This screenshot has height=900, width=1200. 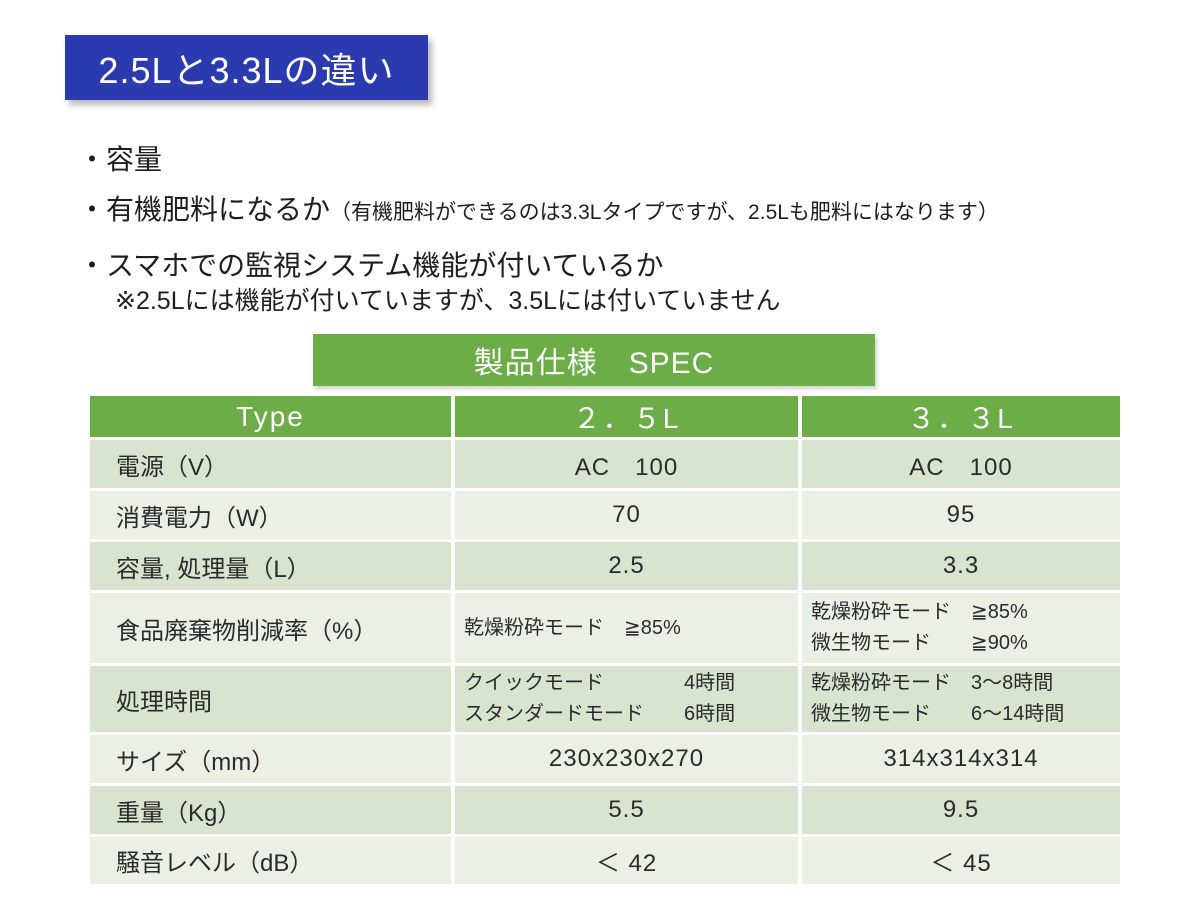 I want to click on title-box: 2.5Lと3.3Lの違い, so click(x=246, y=67).